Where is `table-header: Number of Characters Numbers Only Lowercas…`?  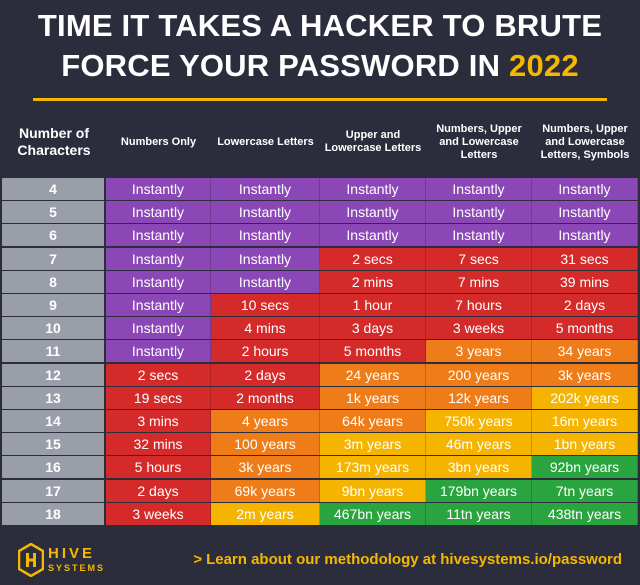
table-header: Number of Characters Numbers Only Lowercas… is located at coordinates (320, 142).